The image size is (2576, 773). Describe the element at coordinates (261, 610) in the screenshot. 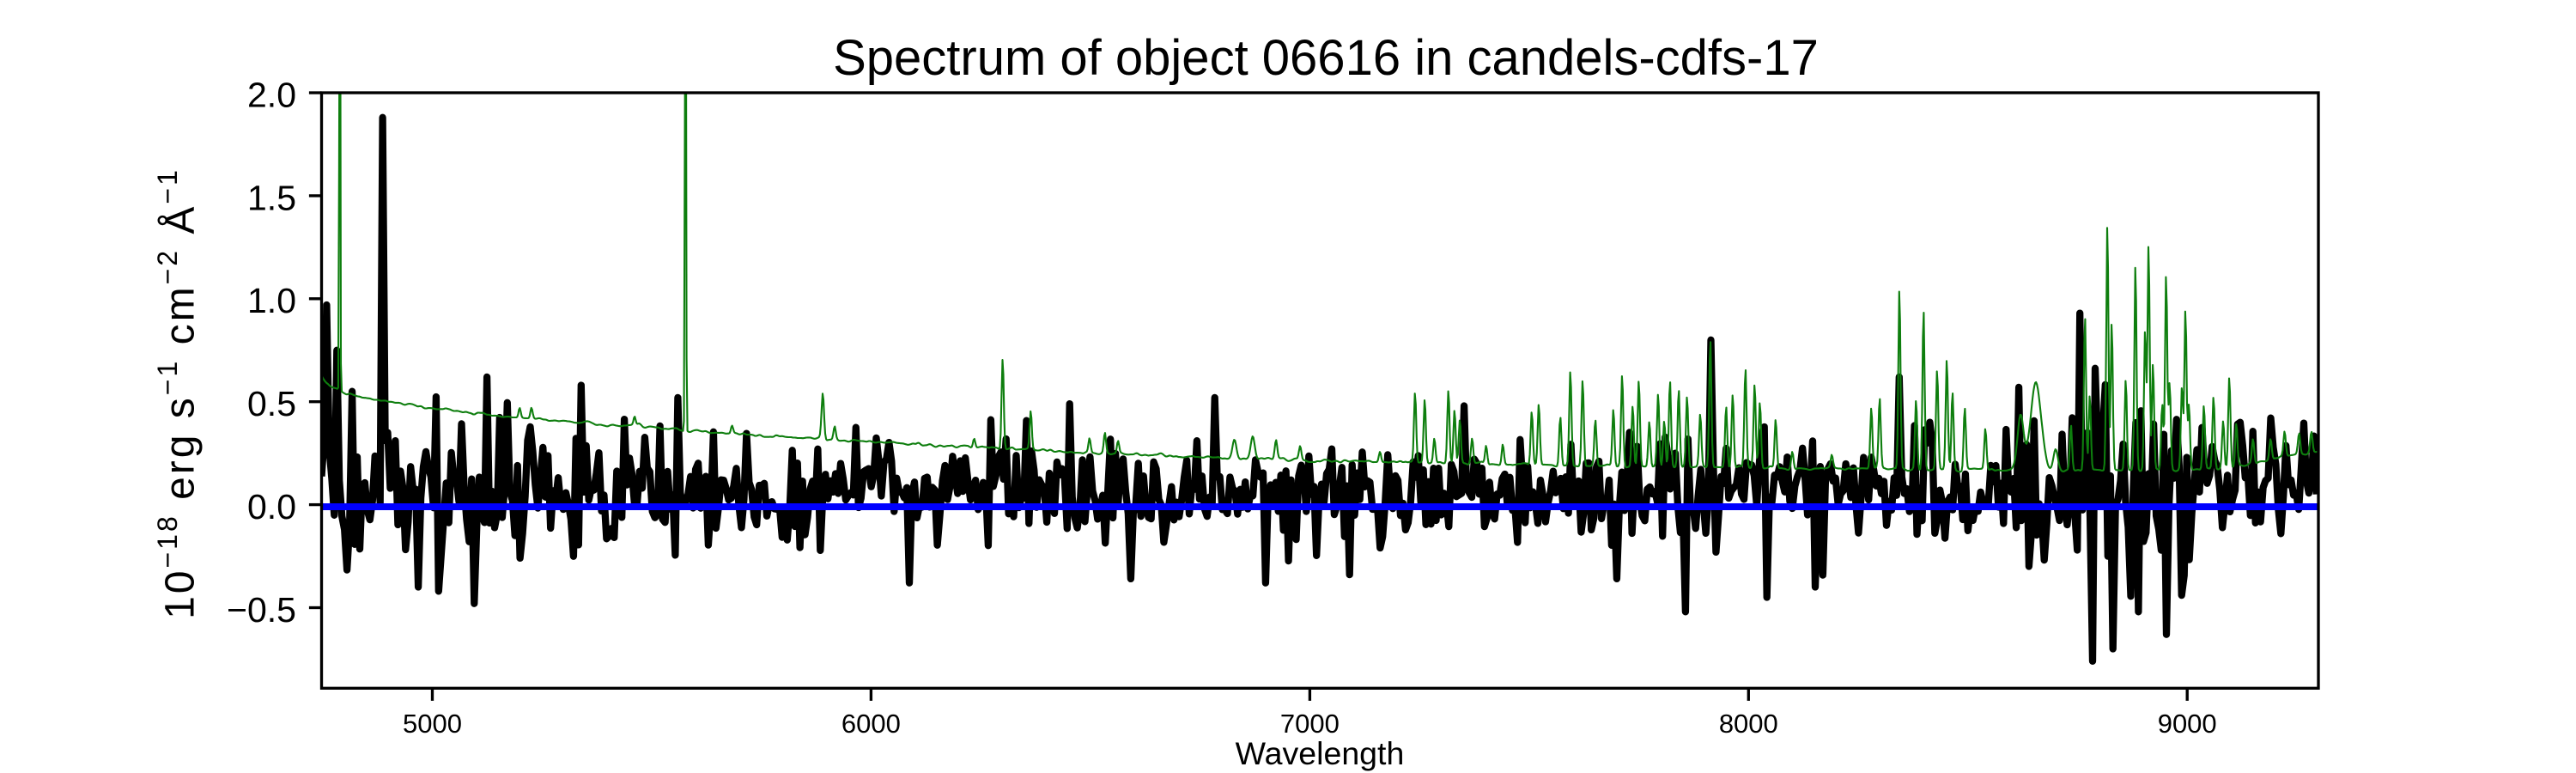

I see `svg-text: −0.5` at that location.